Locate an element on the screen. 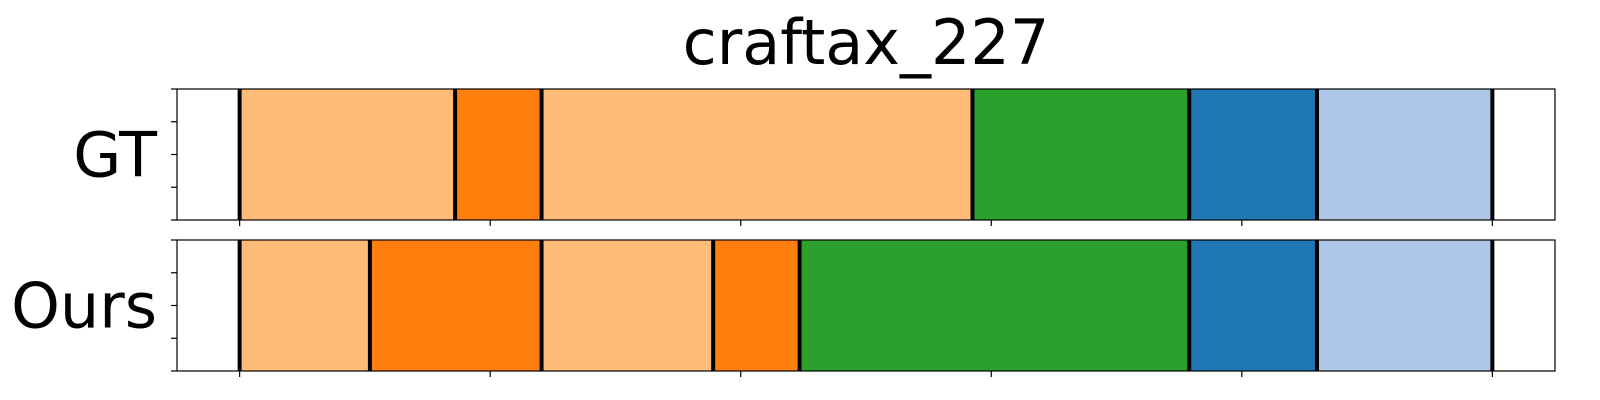 Image resolution: width=1600 pixels, height=400 pixels. chart-title: craftax_227 is located at coordinates (866, 42).